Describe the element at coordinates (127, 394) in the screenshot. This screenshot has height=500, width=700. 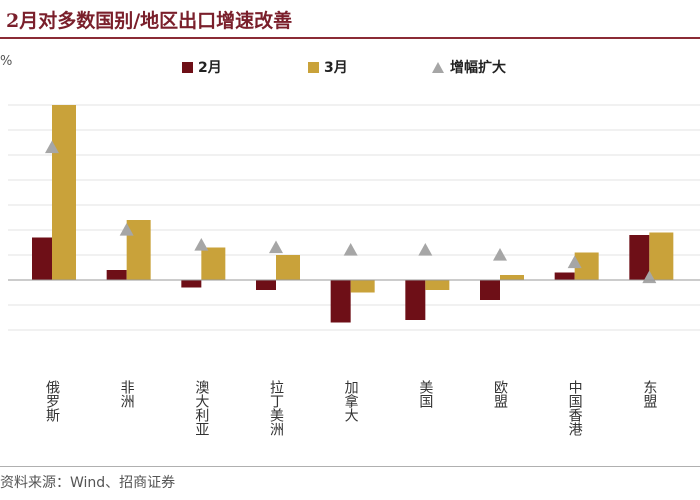
I see `category-label: 非洲` at that location.